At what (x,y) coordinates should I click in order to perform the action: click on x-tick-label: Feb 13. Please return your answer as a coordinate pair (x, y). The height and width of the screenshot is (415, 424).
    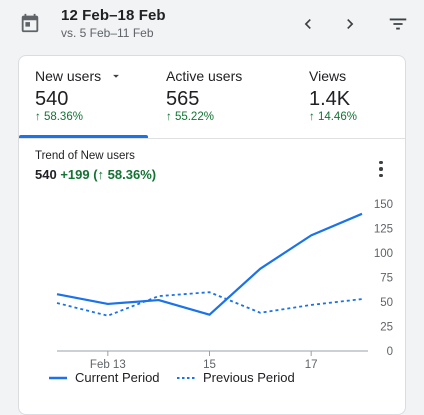
    Looking at the image, I should click on (108, 363).